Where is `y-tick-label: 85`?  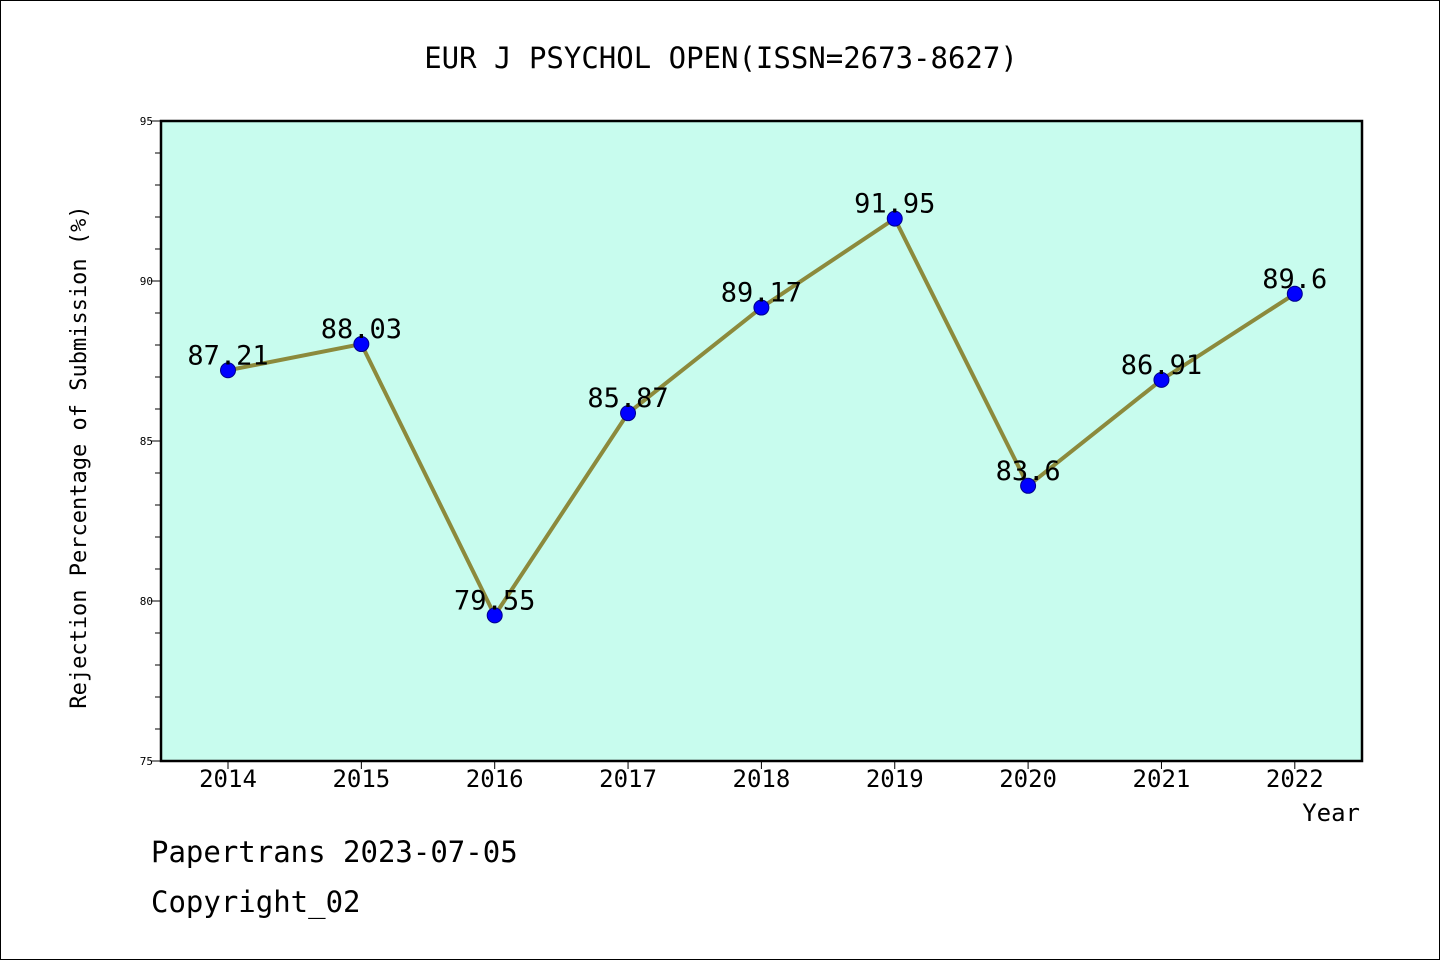
y-tick-label: 85 is located at coordinates (146, 441).